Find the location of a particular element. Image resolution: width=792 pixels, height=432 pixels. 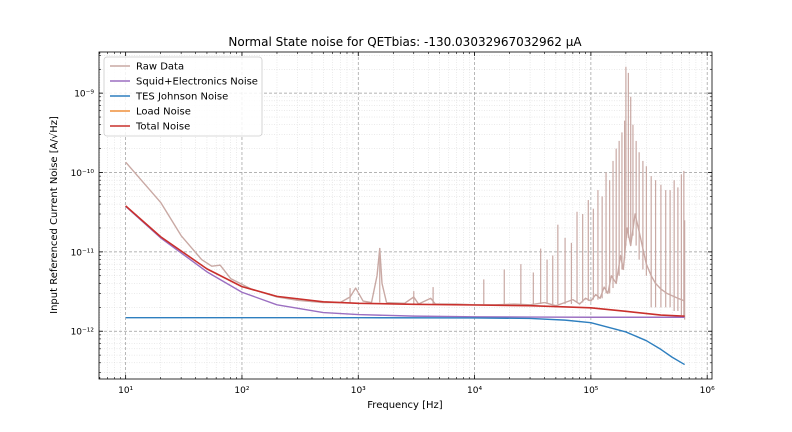

x-axis-label: Frequency [Hz] is located at coordinates (405, 405).